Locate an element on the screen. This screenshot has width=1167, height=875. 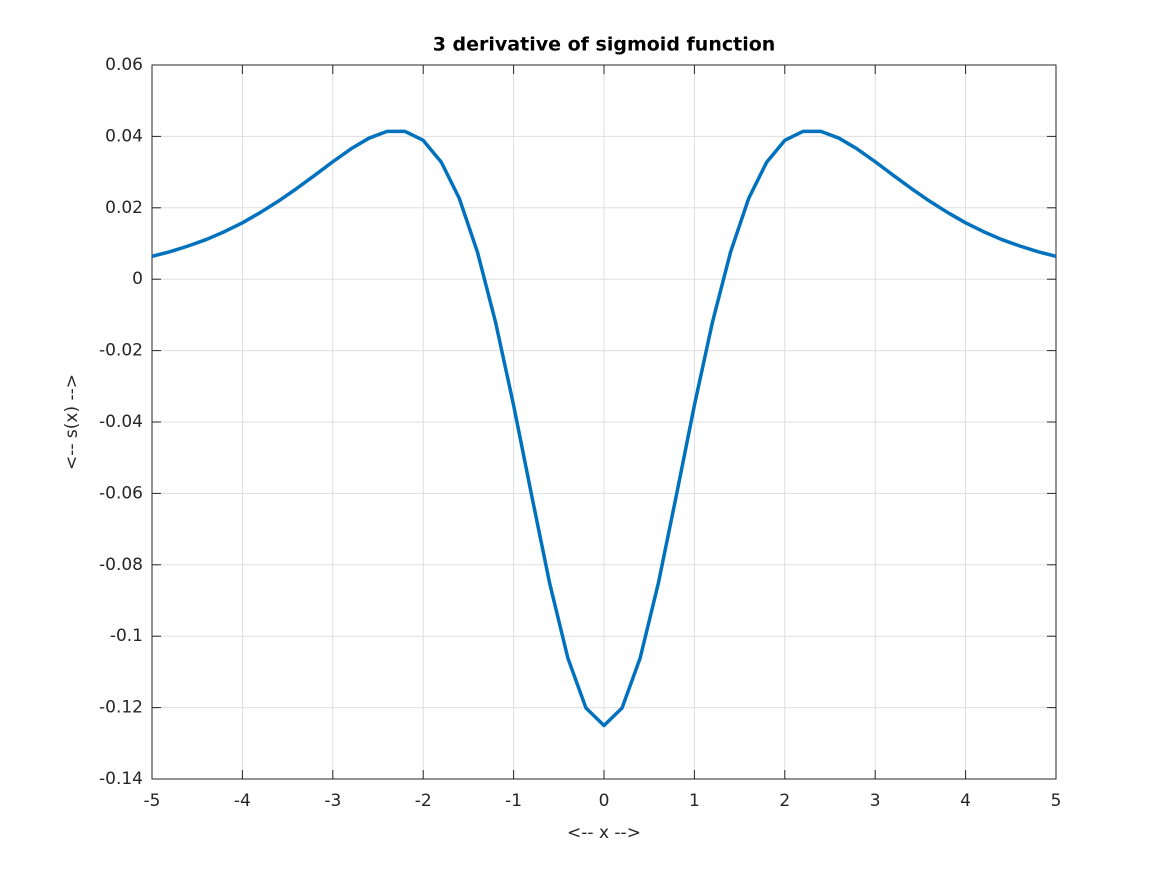
y-tick-label: -0.1 is located at coordinates (126, 636).